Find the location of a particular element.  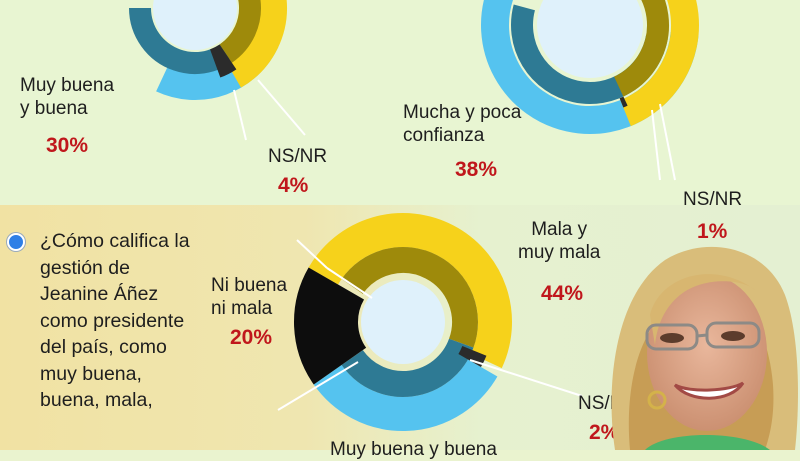

c3-slice-outer-yellow is located at coordinates (410, 291).